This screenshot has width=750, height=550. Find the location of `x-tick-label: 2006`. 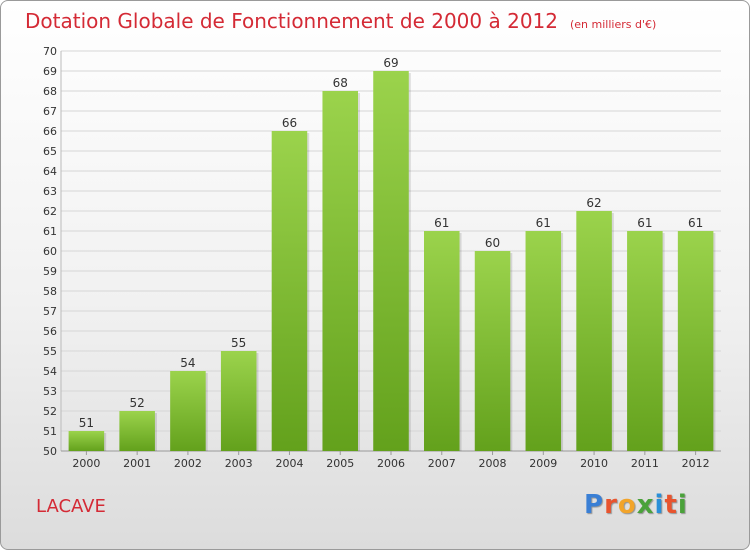

x-tick-label: 2006 is located at coordinates (391, 463).